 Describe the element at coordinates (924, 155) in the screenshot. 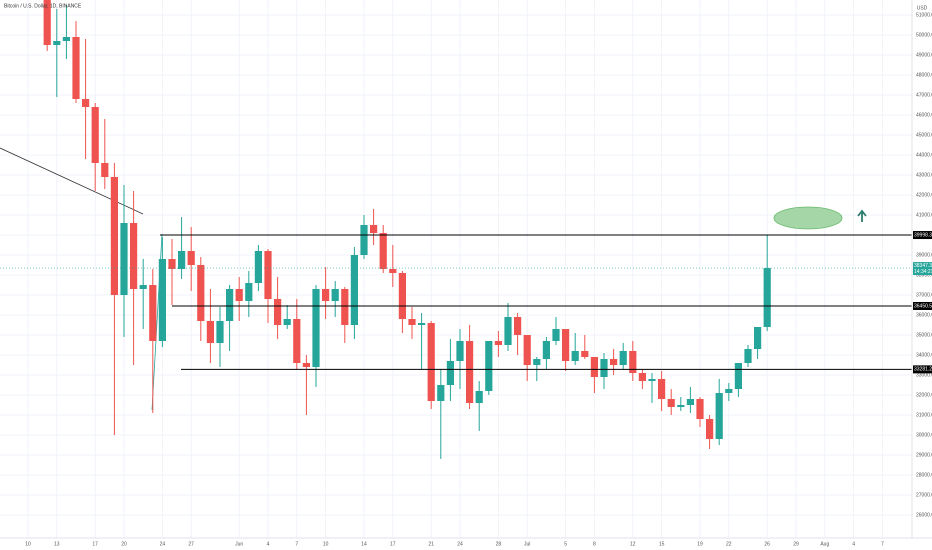

I see `y-tick-label: 44000.00` at that location.